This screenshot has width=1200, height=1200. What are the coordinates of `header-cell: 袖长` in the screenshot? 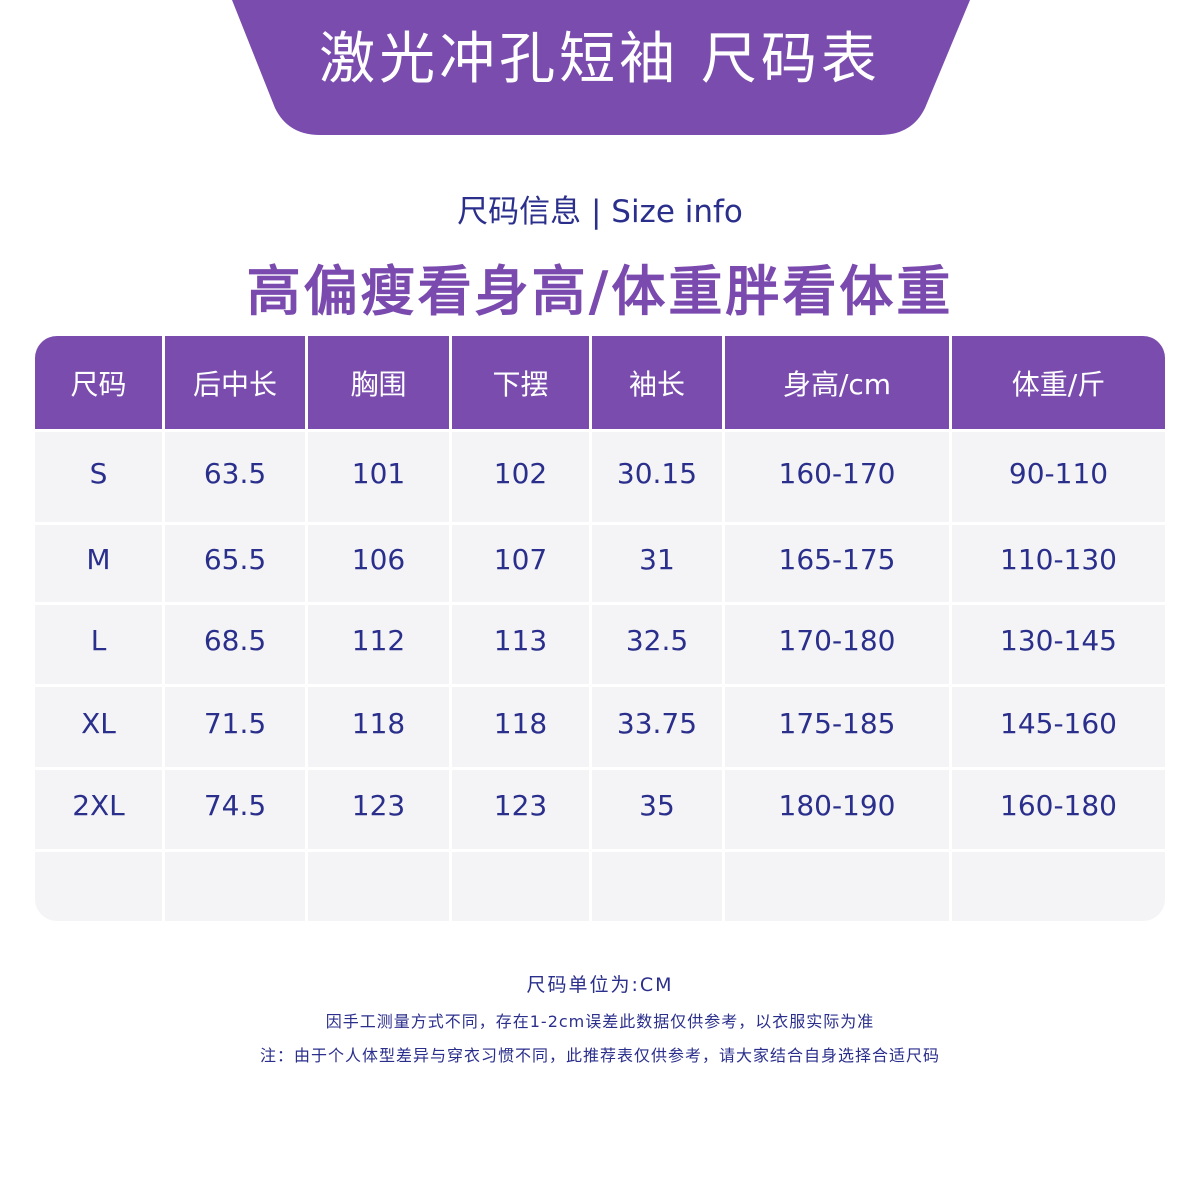 It's located at (657, 382).